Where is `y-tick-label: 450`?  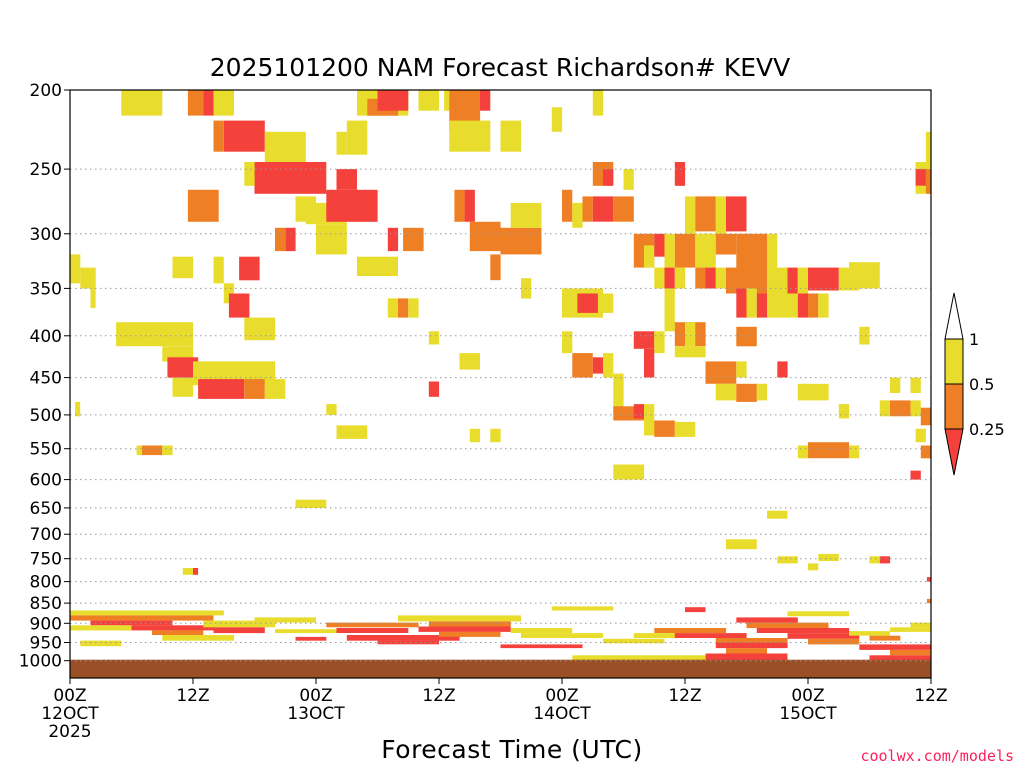
y-tick-label: 450 is located at coordinates (46, 379).